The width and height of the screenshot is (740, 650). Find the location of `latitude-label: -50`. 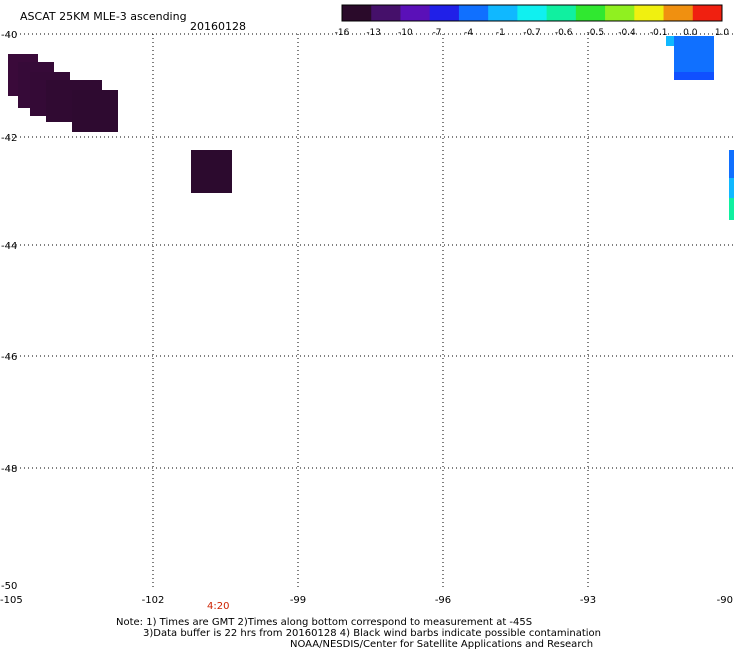

latitude-label: -50 is located at coordinates (9, 586).